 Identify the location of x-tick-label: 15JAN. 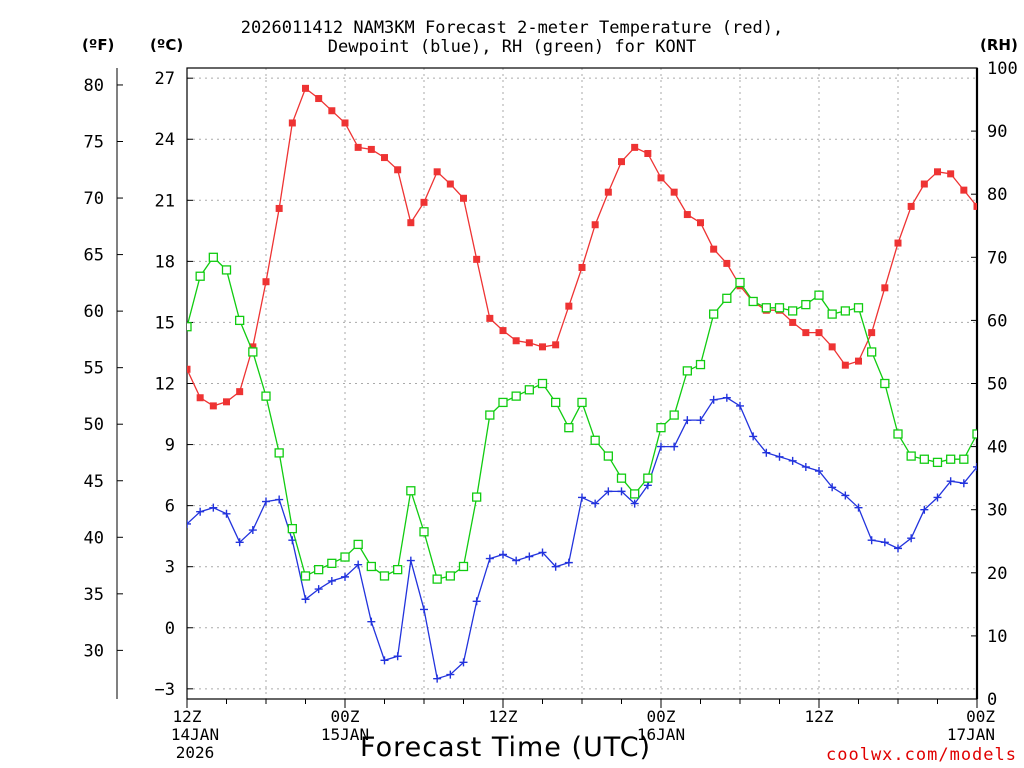
(345, 734).